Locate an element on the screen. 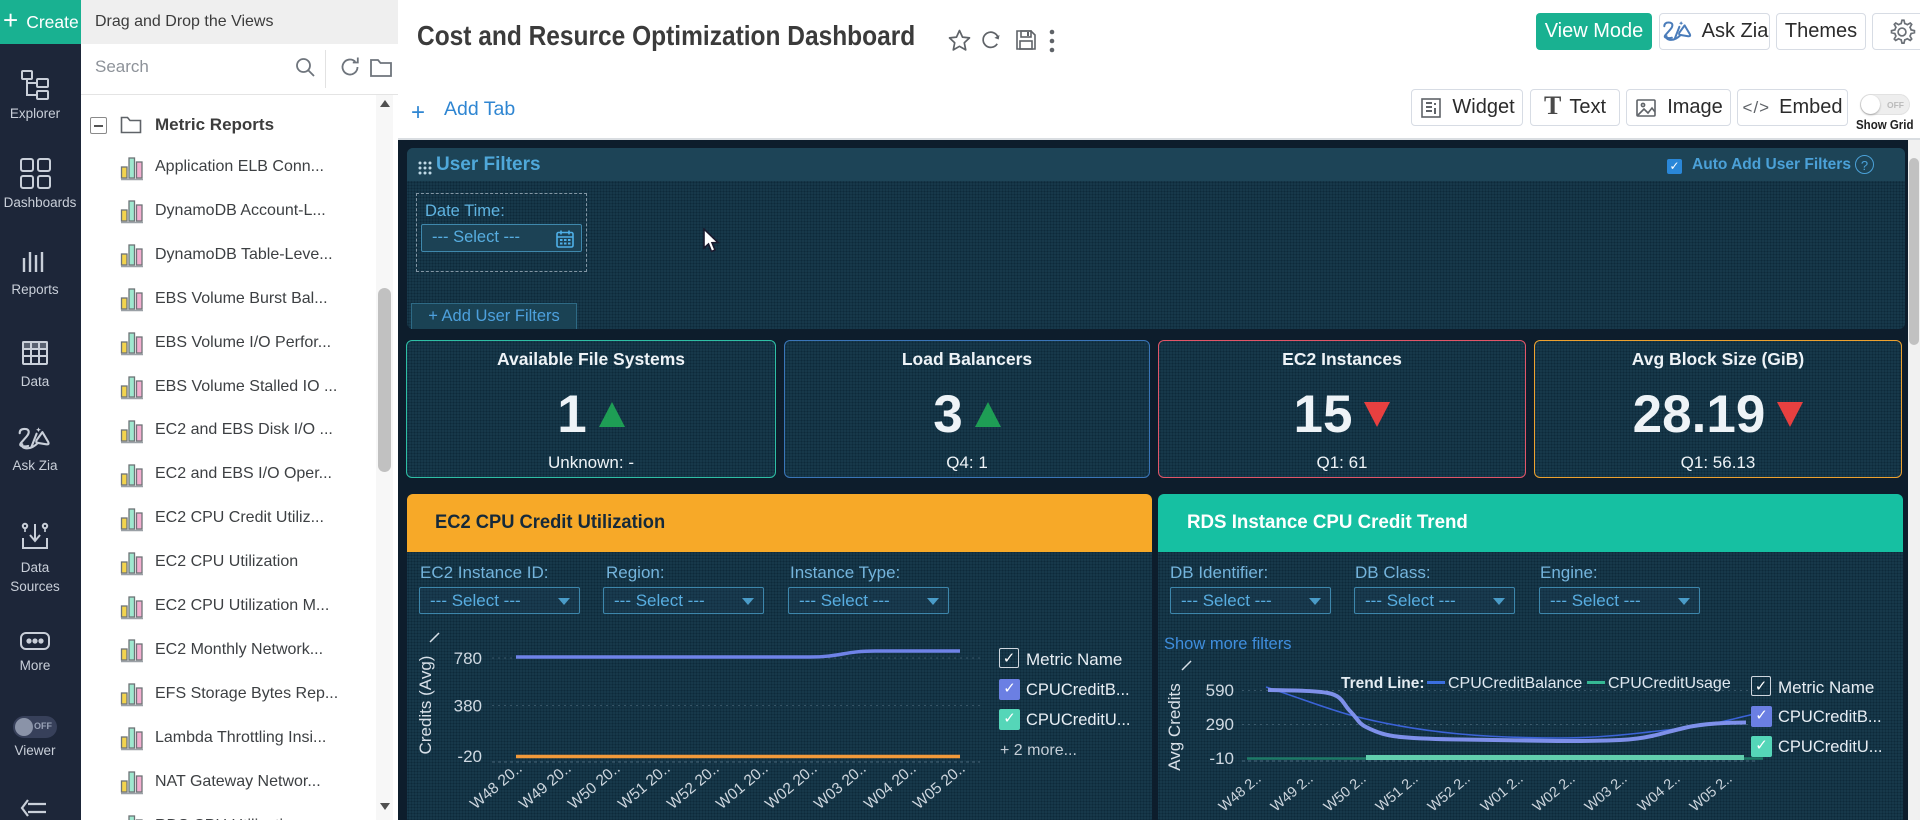 The height and width of the screenshot is (820, 1920). svg-text: Avg Credits is located at coordinates (1174, 727).